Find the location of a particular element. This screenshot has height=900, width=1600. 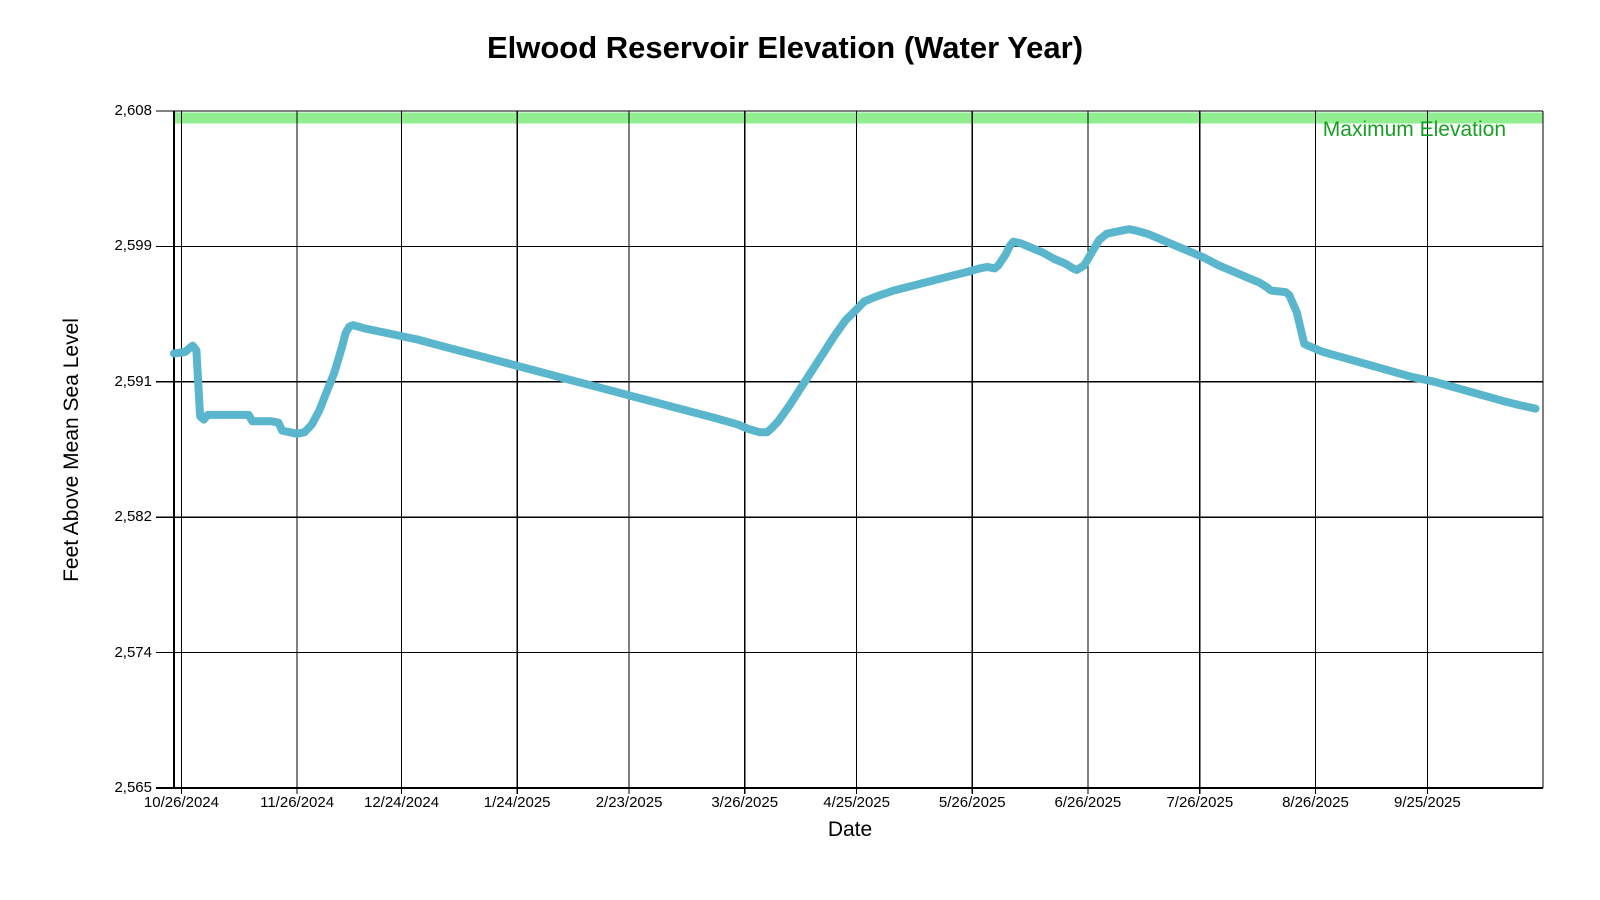

x-tick-label: 4/25/2025 is located at coordinates (856, 802).